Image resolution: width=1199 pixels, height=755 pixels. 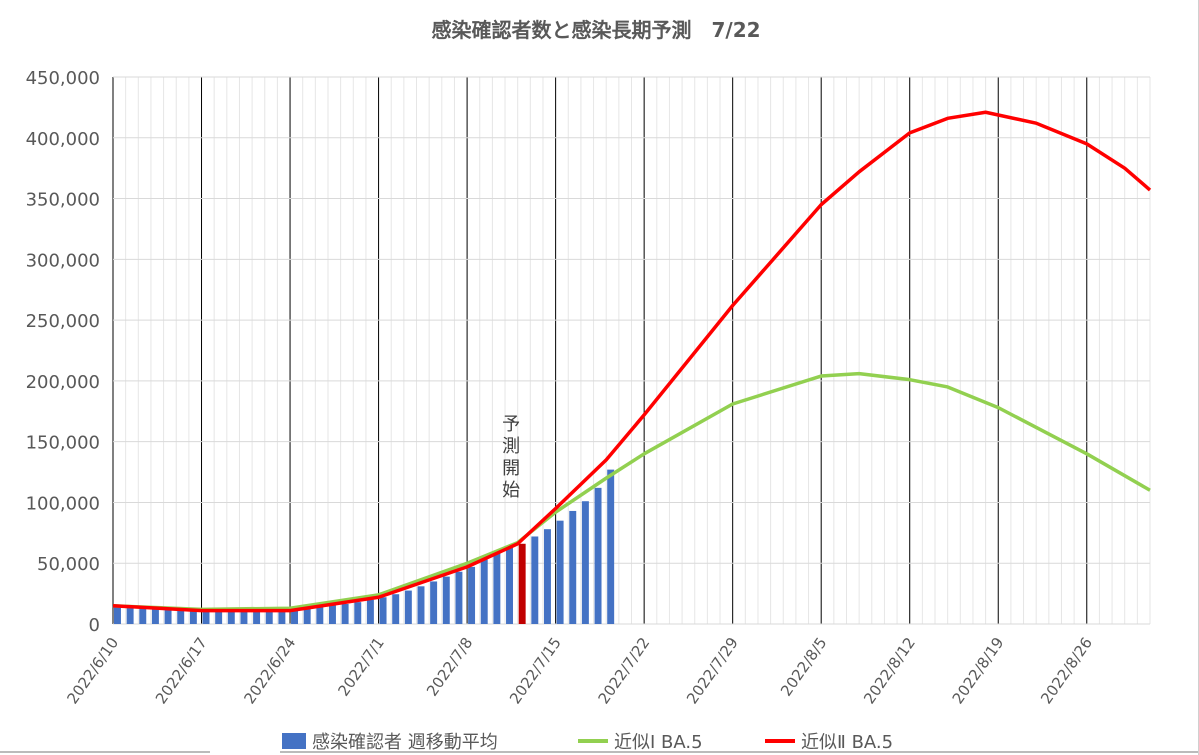 I want to click on y-tick-label: 200,000, so click(x=63, y=382).